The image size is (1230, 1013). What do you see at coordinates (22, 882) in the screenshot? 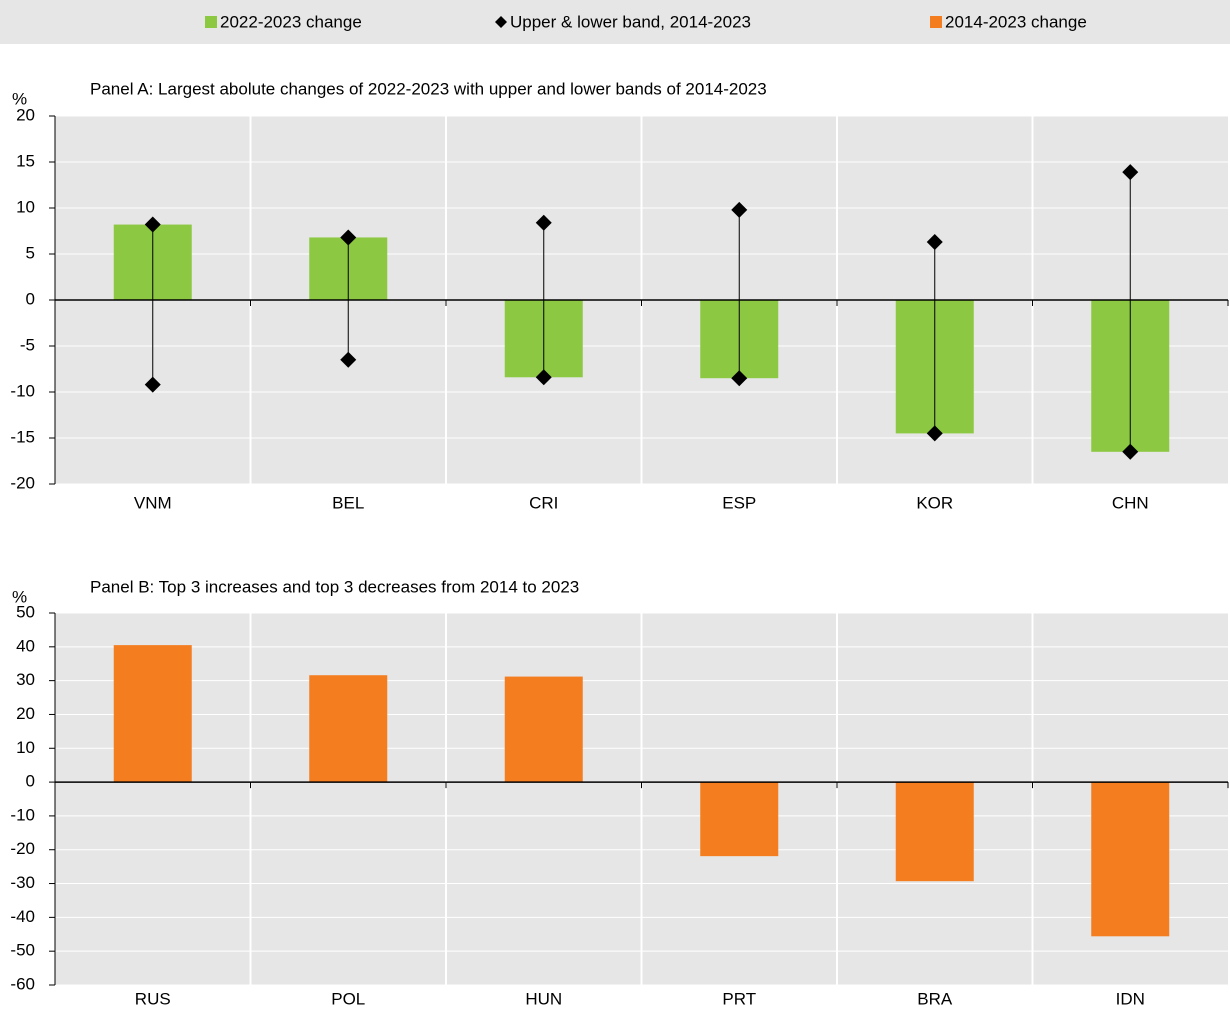
I see `y-tick-label: -30` at bounding box center [22, 882].